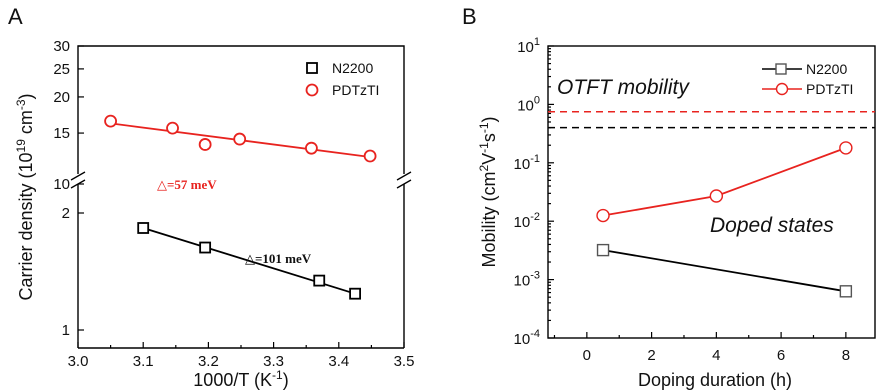  I want to click on panel-a-y-tick-label: 25, so click(61, 69).